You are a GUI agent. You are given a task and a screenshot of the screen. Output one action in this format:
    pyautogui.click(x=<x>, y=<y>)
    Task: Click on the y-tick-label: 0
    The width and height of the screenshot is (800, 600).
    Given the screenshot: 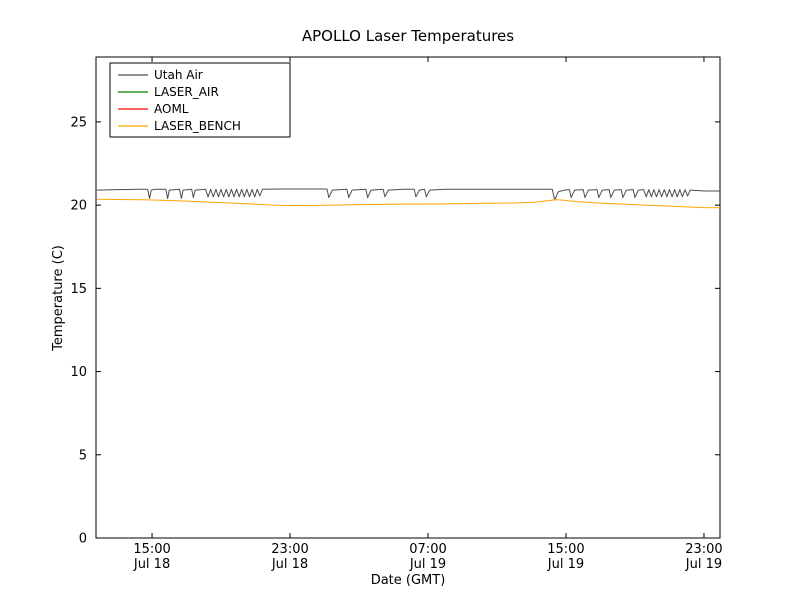 What is the action you would take?
    pyautogui.click(x=83, y=539)
    